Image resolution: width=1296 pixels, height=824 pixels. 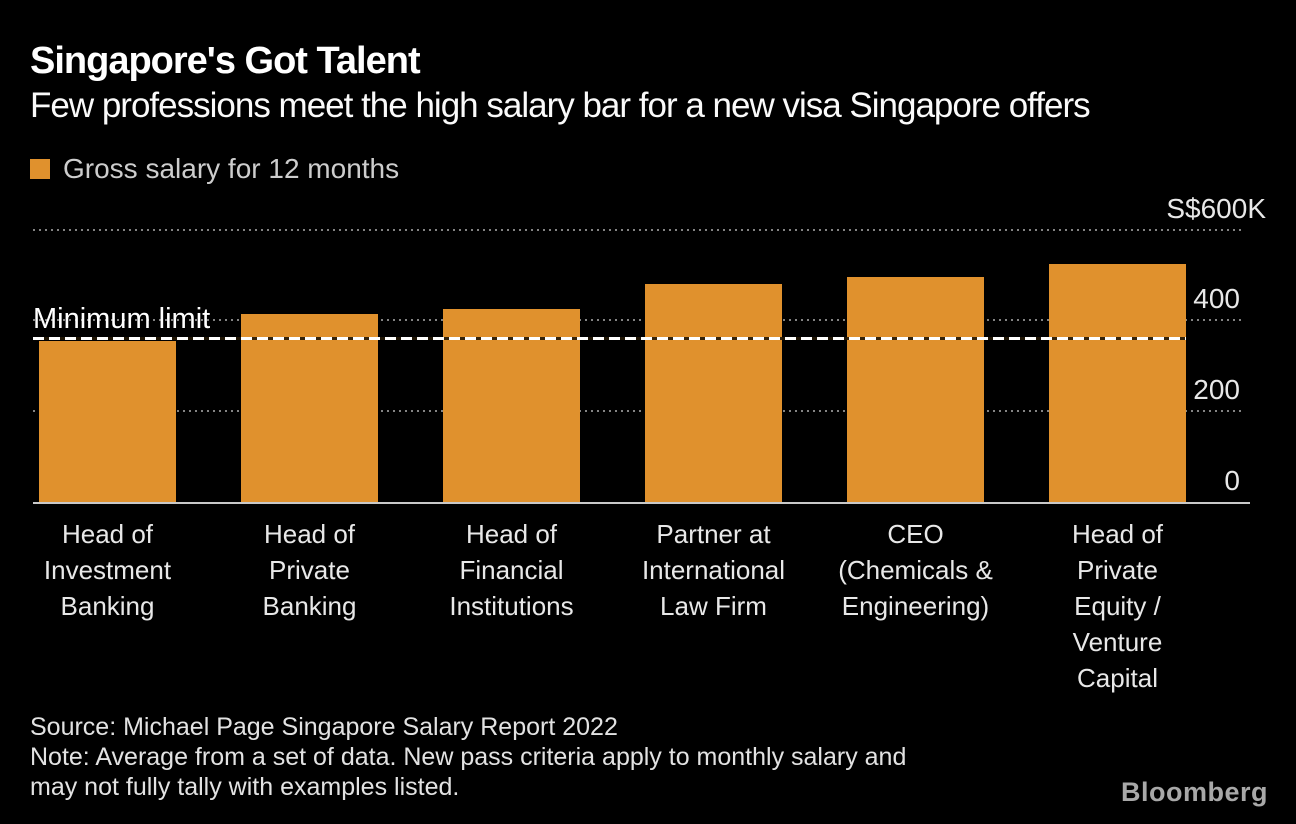 I want to click on x-category-label-2: Head of Private Banking, so click(x=310, y=570).